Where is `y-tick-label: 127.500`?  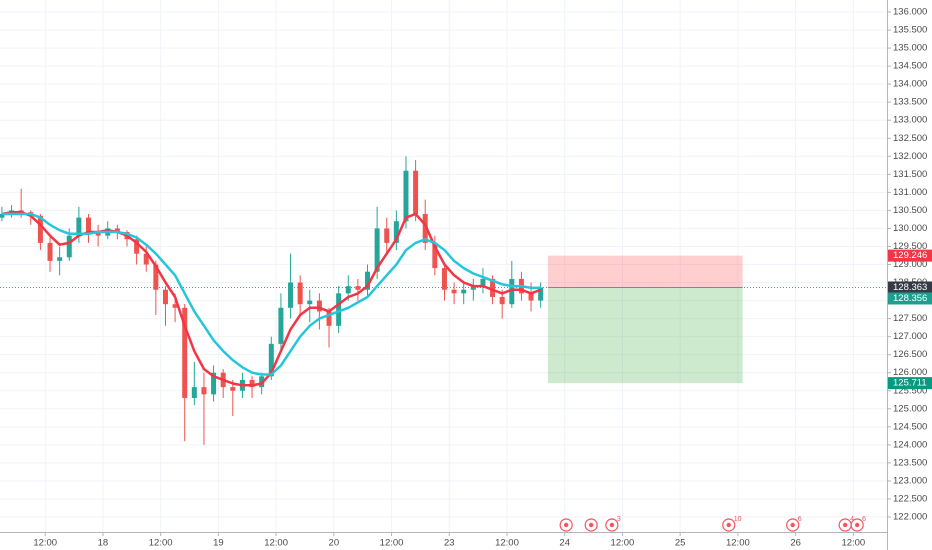 y-tick-label: 127.500 is located at coordinates (910, 318).